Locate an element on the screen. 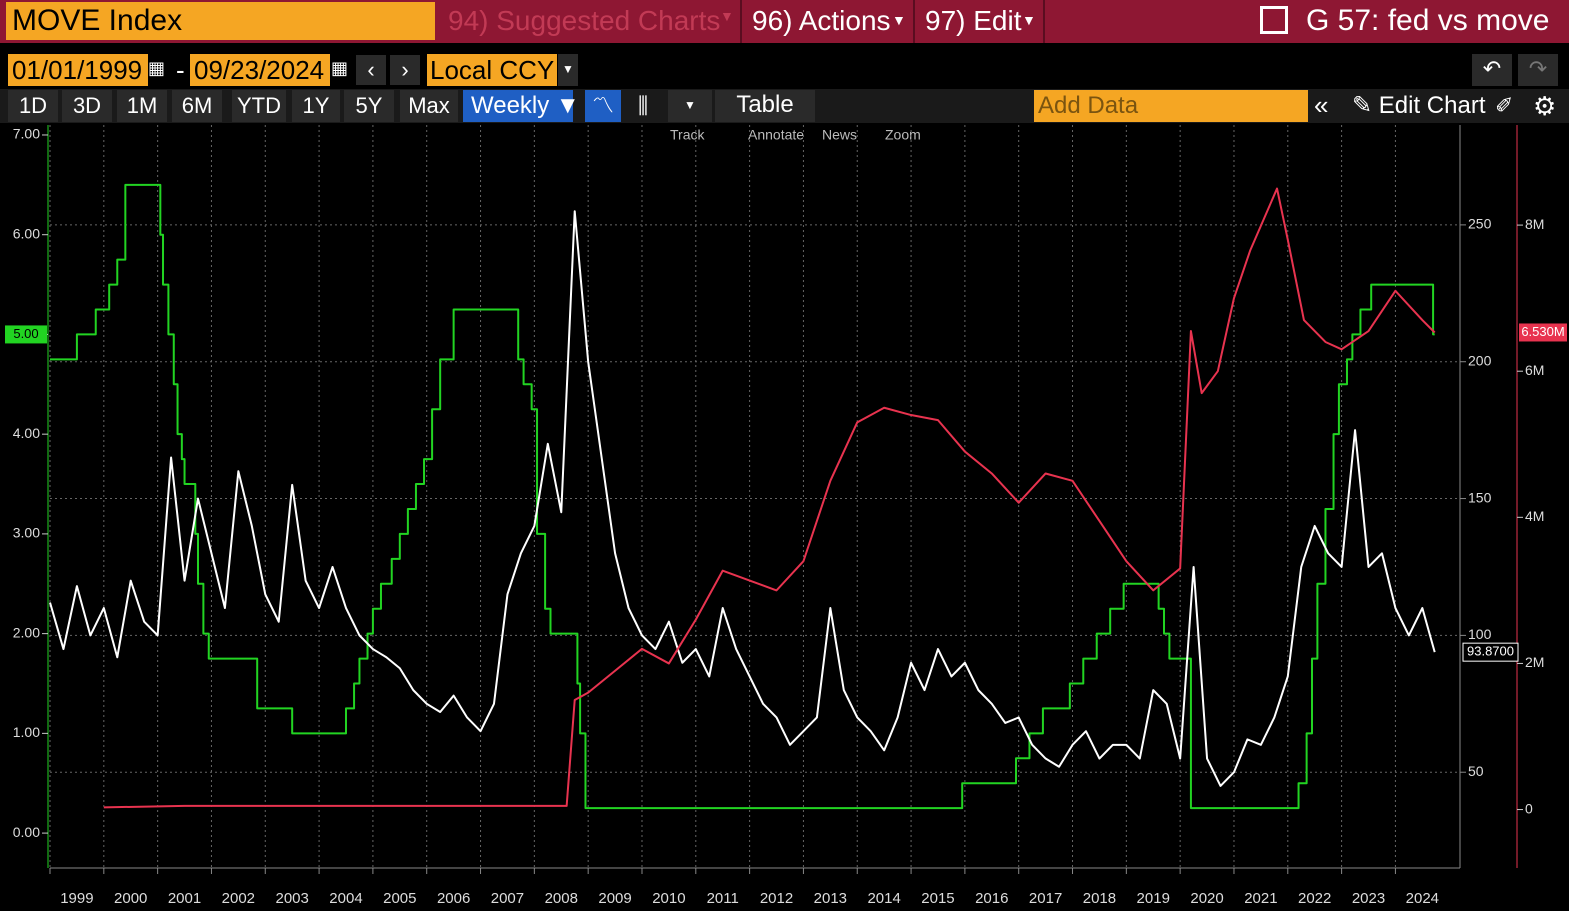  chart-tool: News is located at coordinates (839, 135).